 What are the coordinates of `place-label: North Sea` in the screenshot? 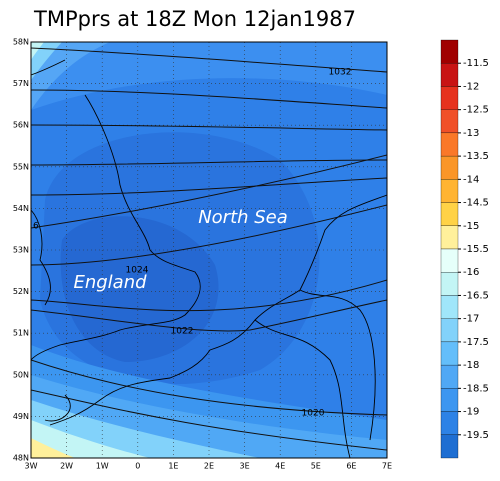 It's located at (243, 217).